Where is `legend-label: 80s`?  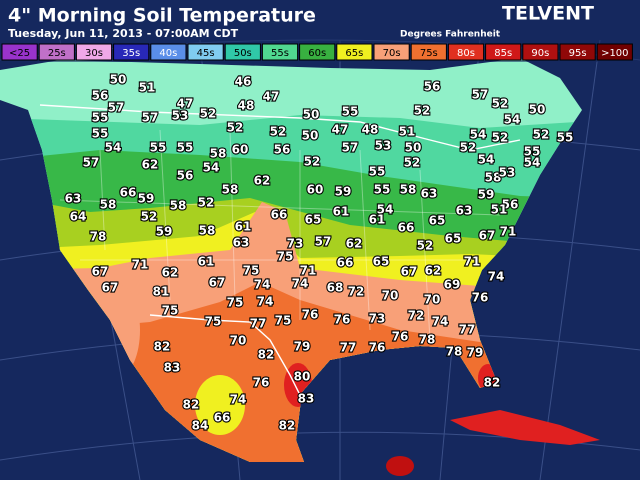
legend-label: 80s is located at coordinates (466, 53).